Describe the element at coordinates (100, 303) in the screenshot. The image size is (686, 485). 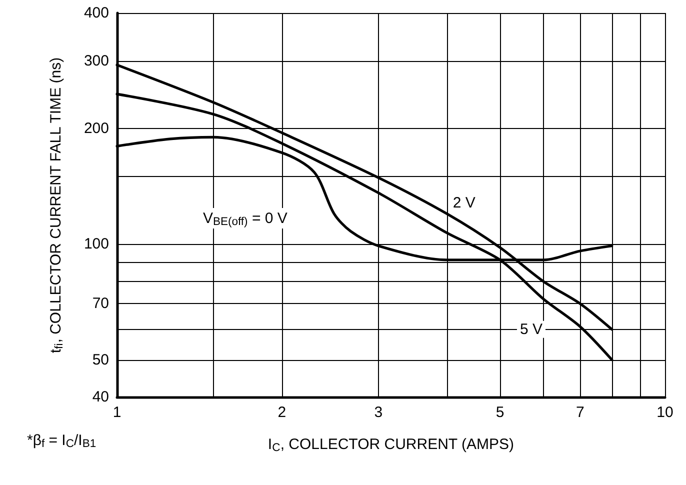
I see `y-tick-label: 70` at that location.